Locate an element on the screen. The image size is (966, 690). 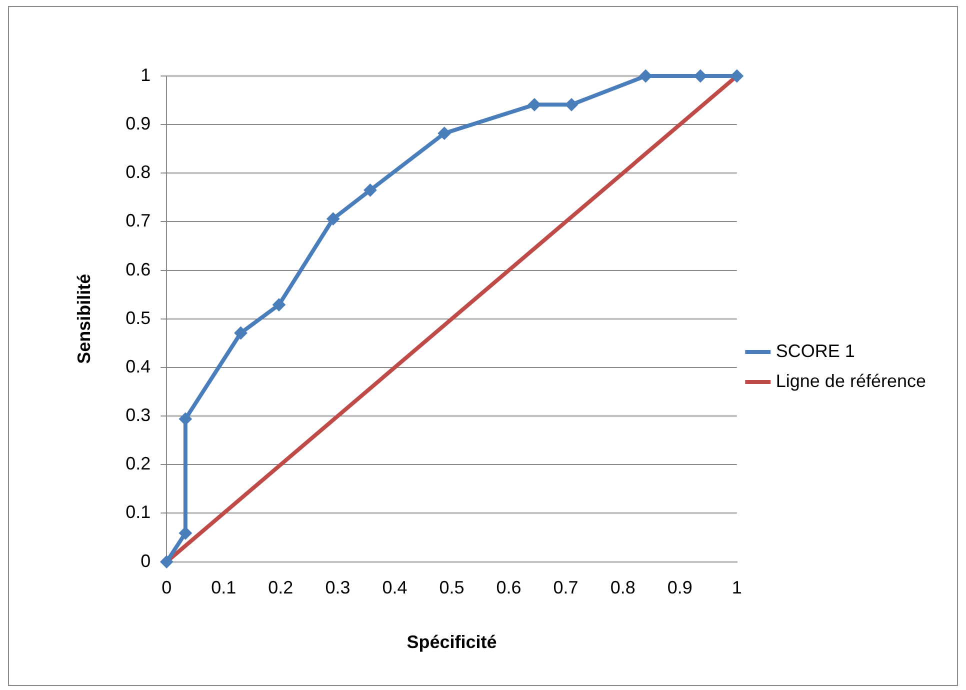
y-tick-label: 0.4 is located at coordinates (138, 366).